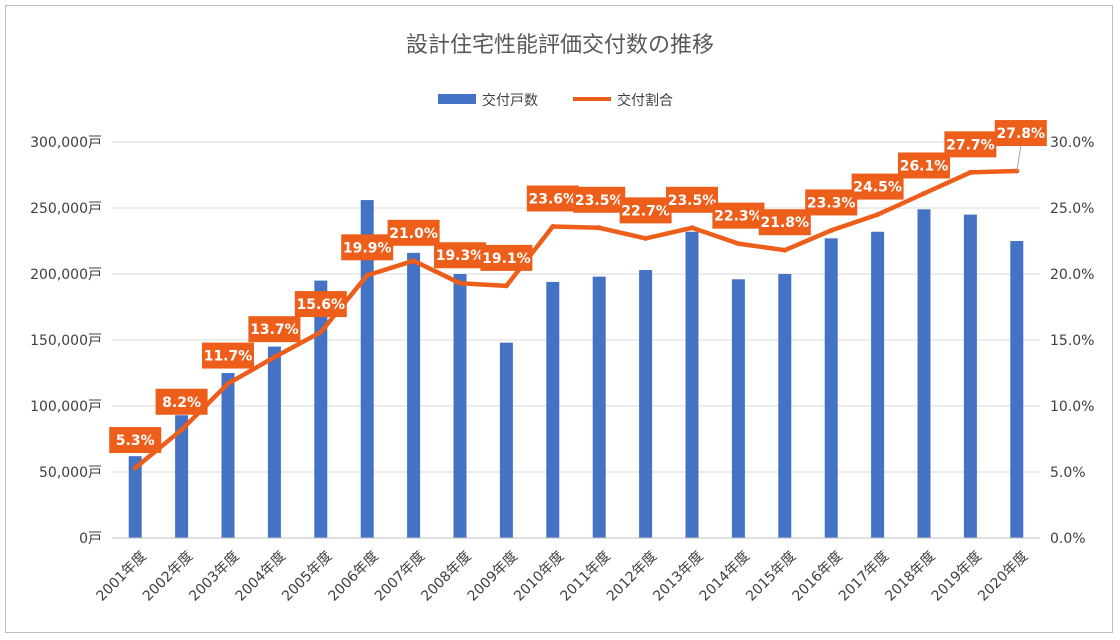 This screenshot has width=1120, height=640. What do you see at coordinates (66, 407) in the screenshot?
I see `y-left-tick-label: 100,000戸` at bounding box center [66, 407].